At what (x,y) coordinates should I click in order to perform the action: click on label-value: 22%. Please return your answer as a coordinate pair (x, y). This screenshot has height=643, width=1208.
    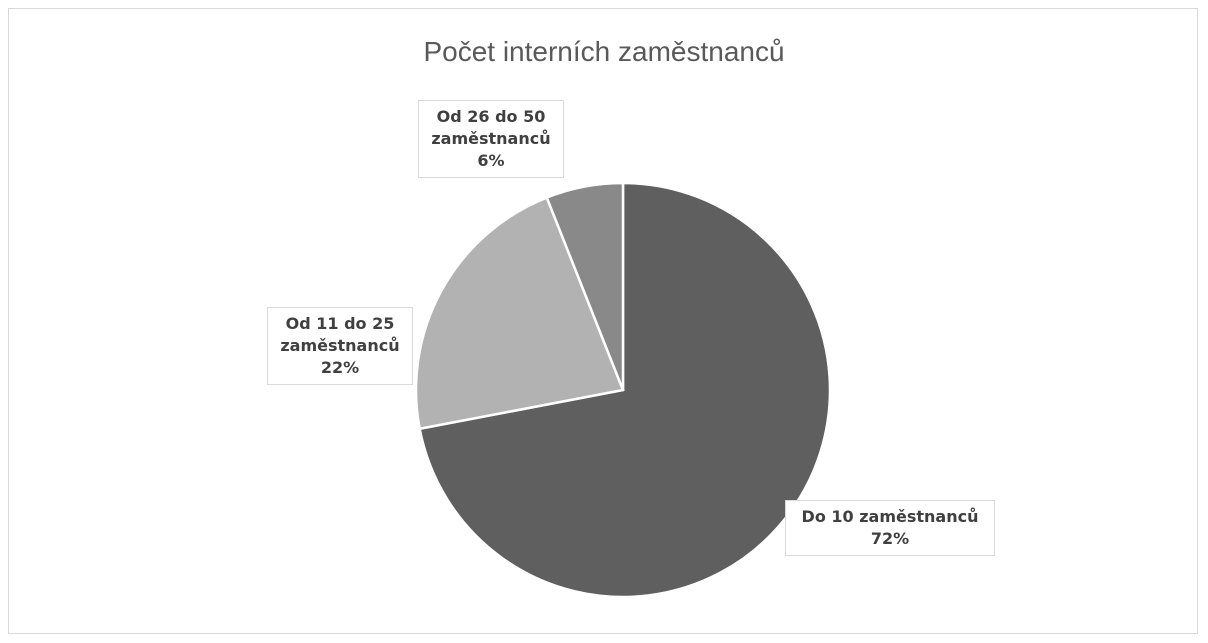
    Looking at the image, I should click on (340, 367).